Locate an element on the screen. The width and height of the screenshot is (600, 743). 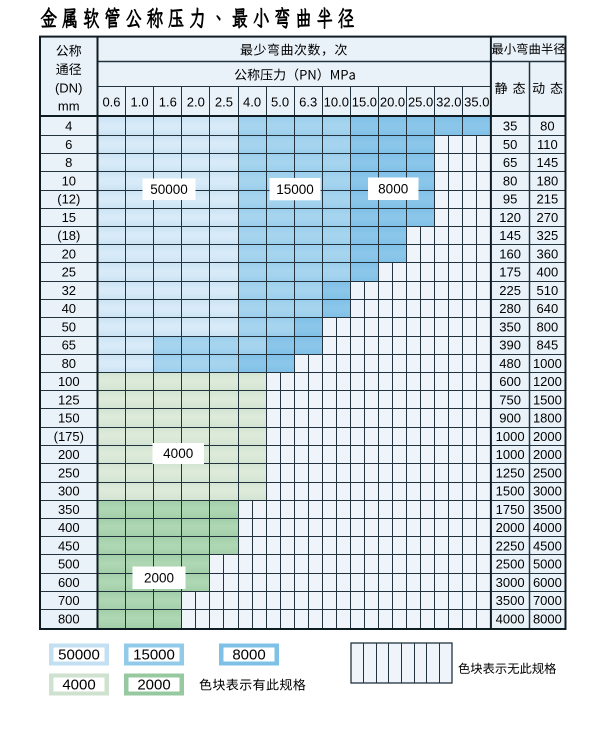
svg-text: 1250 is located at coordinates (510, 472).